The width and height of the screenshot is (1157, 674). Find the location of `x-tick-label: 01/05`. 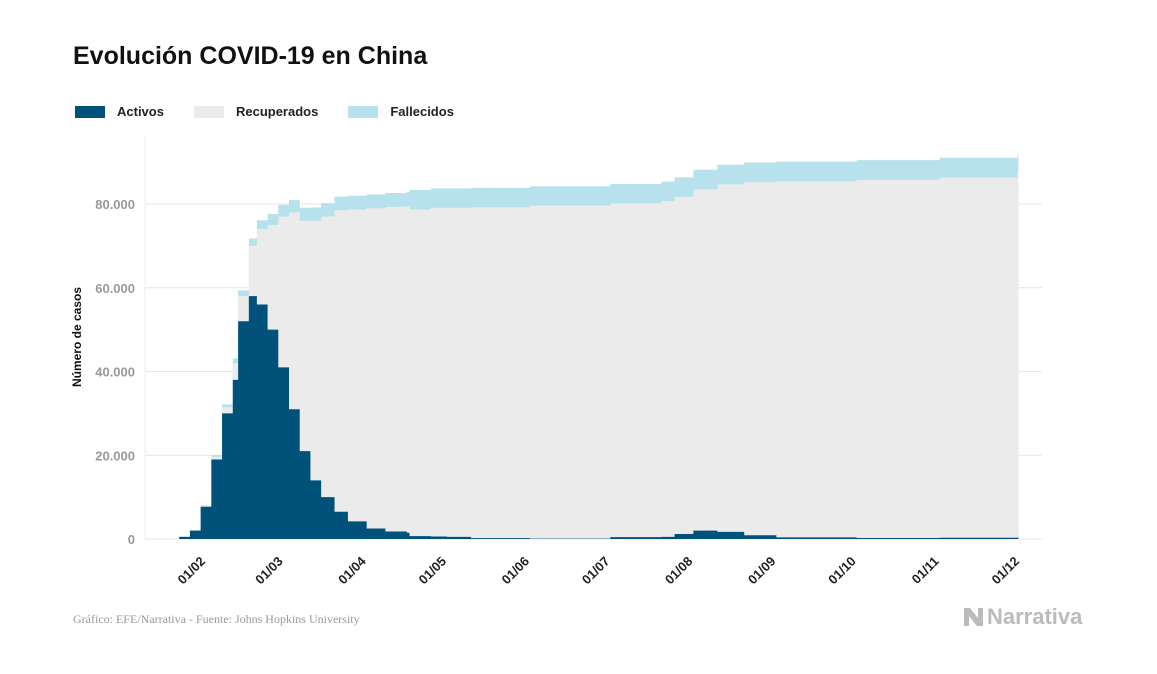

x-tick-label: 01/05 is located at coordinates (432, 571).